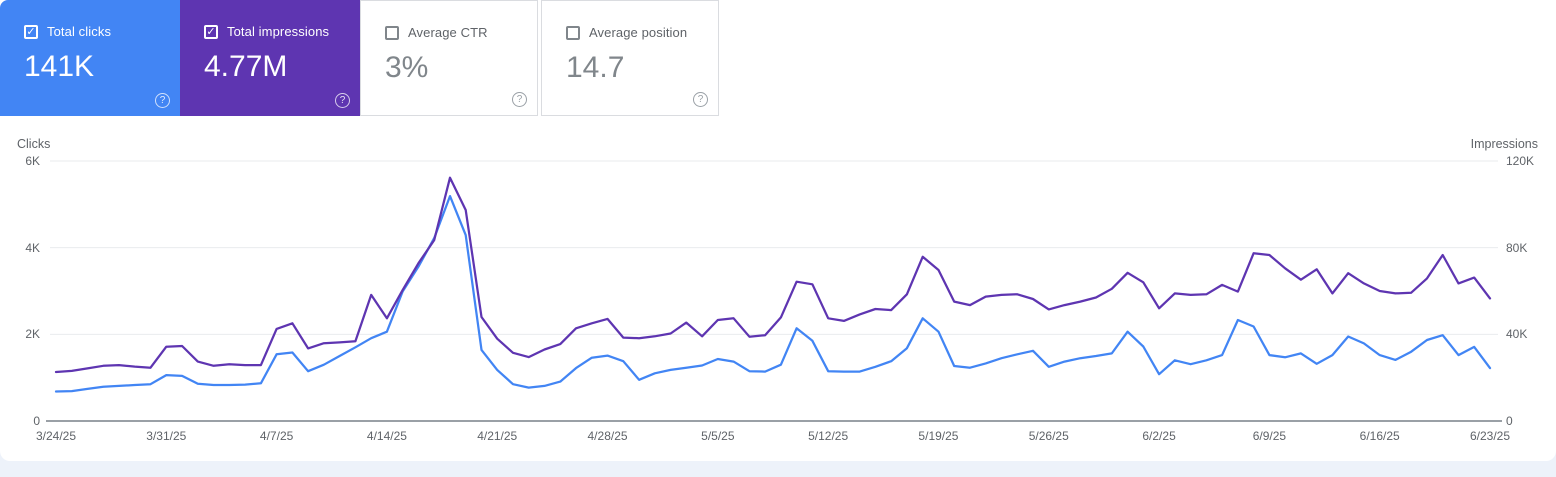 This screenshot has height=477, width=1556. I want to click on left-axis-tick-label: 2K, so click(32, 334).